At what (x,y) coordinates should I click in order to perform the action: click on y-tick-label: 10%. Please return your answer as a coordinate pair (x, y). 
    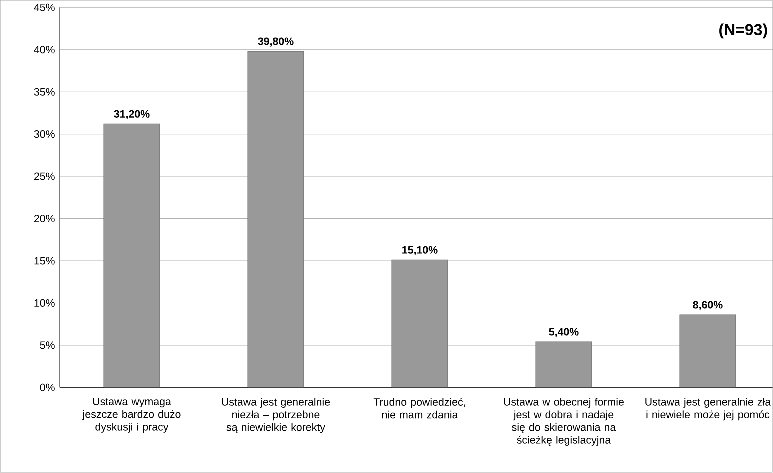
    Looking at the image, I should click on (44, 303).